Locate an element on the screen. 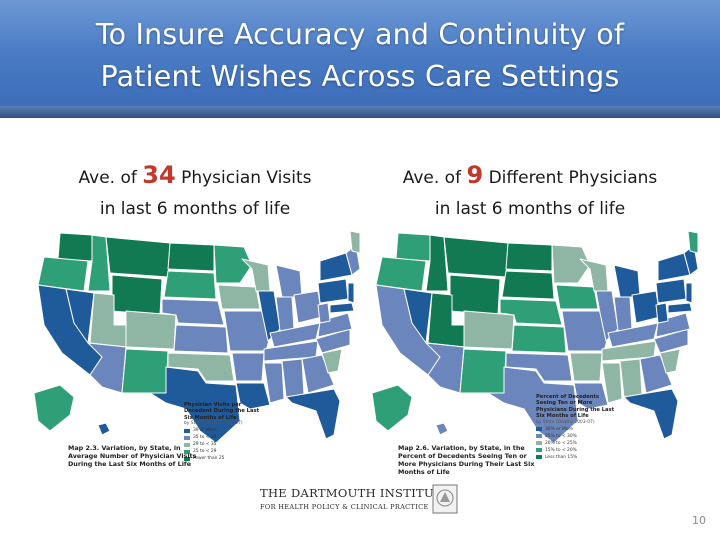 The width and height of the screenshot is (720, 540). left-legend-label: 39 or More is located at coordinates (205, 431).